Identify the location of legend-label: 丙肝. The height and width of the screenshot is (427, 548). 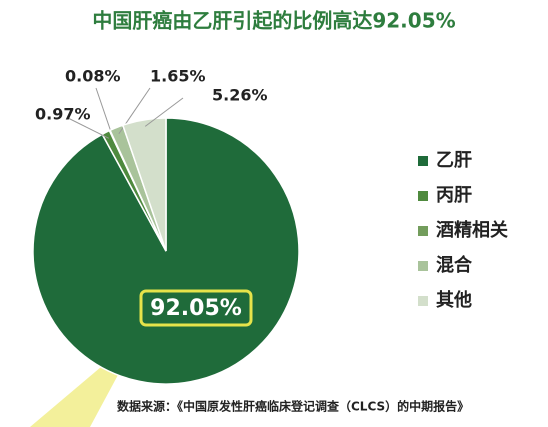
(454, 195).